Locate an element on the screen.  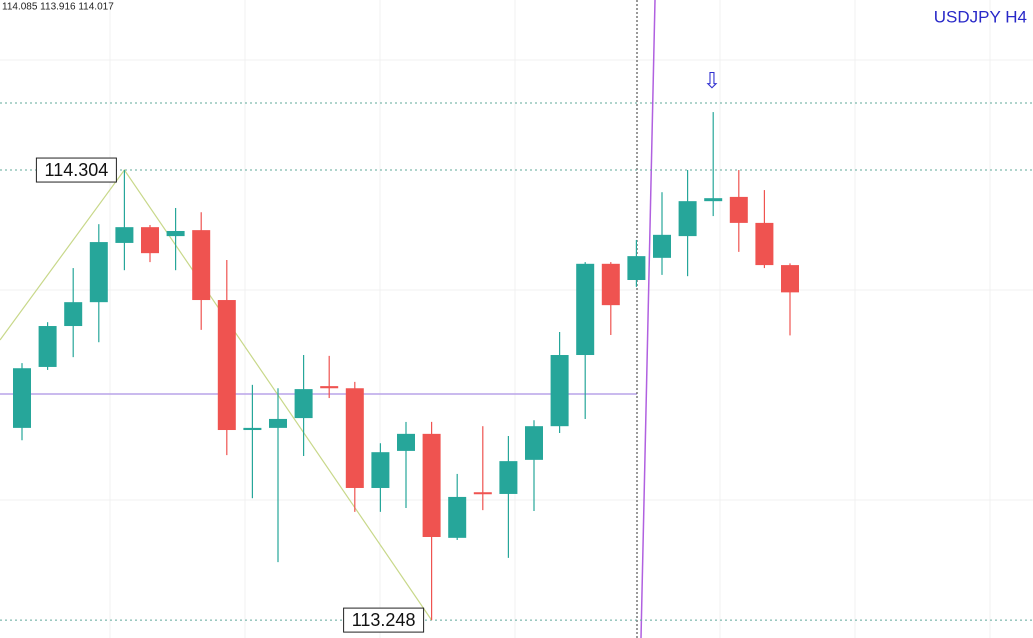
trend-line is located at coordinates (648, 319).